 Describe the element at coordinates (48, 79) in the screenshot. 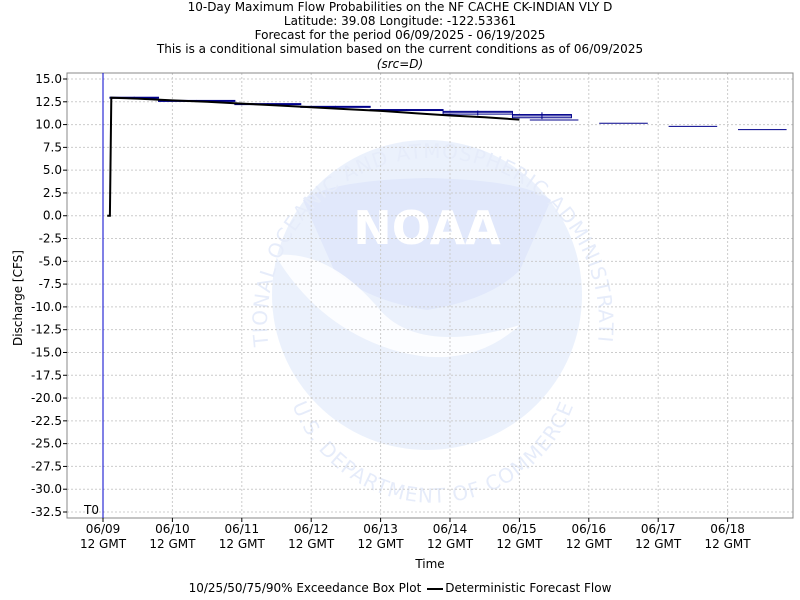

I see `y-tick-label: 15.0` at that location.